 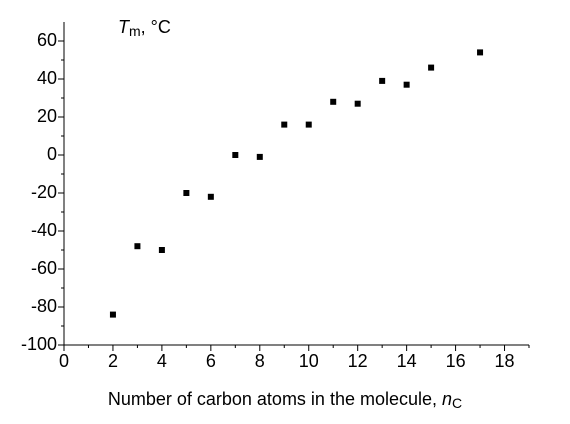 What do you see at coordinates (44, 306) in the screenshot?
I see `y-tick-label: -80` at bounding box center [44, 306].